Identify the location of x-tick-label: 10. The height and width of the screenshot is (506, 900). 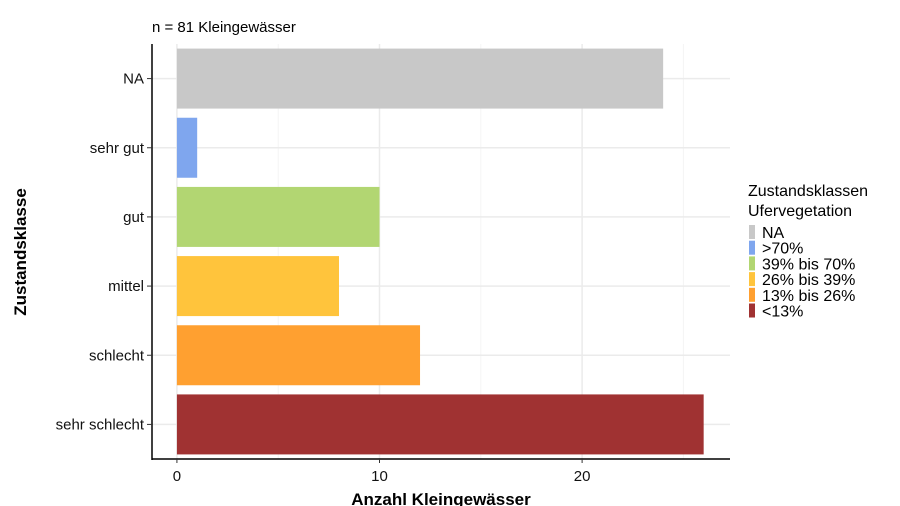
(379, 476).